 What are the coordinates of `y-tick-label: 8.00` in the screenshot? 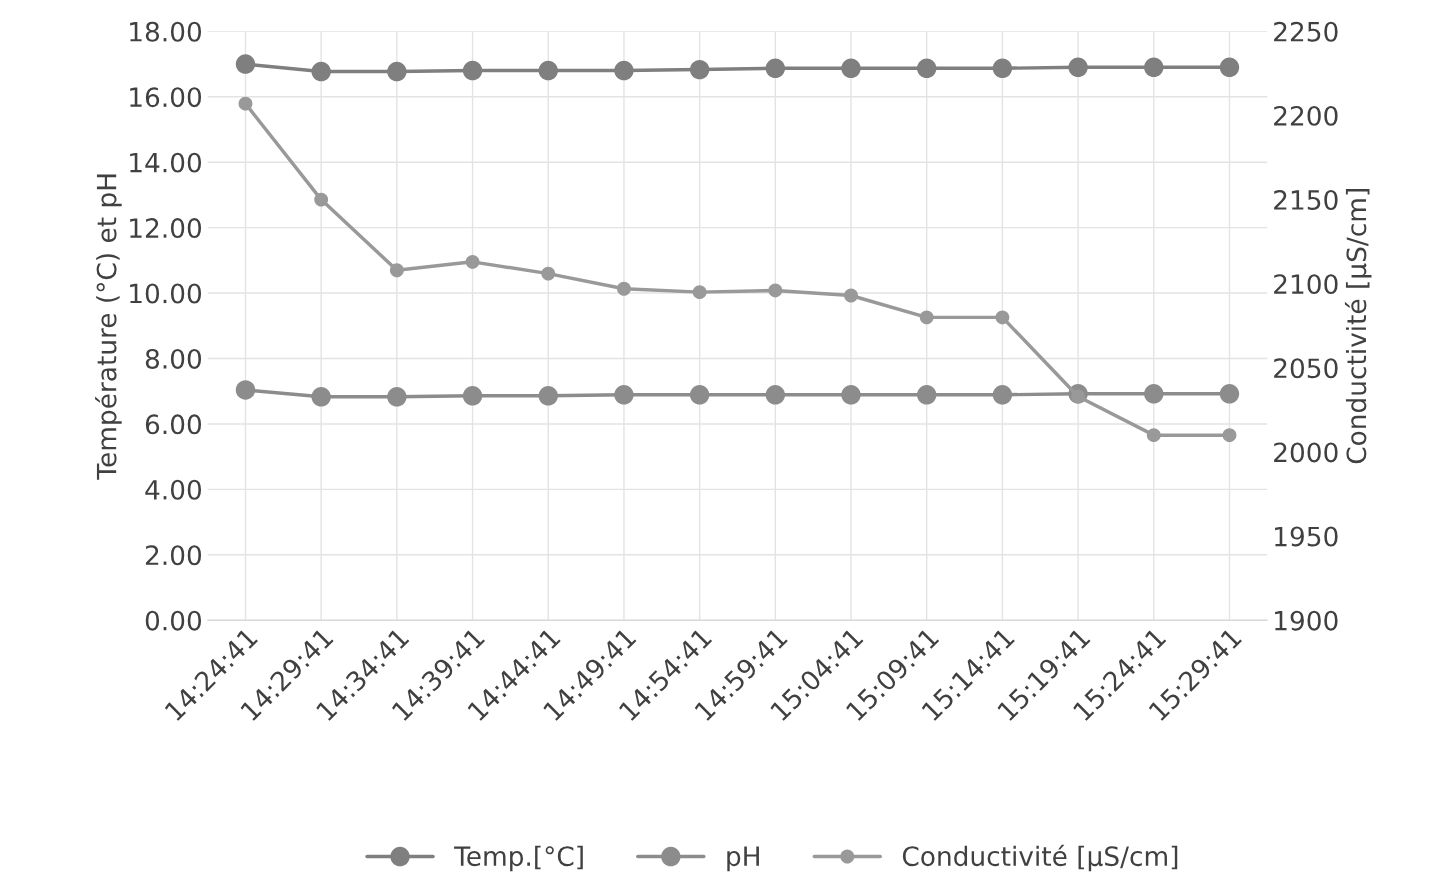 It's located at (173, 358).